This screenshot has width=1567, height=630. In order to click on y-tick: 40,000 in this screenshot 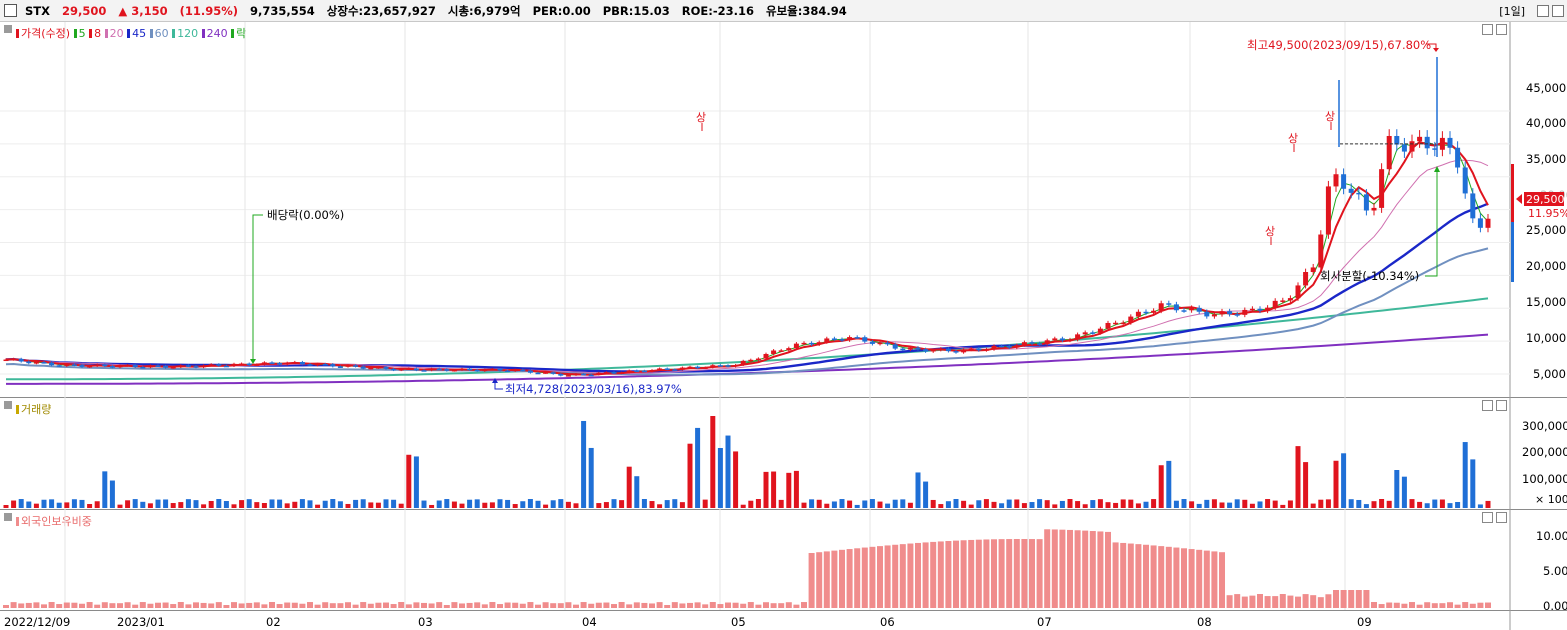, I will do `click(1546, 123)`.